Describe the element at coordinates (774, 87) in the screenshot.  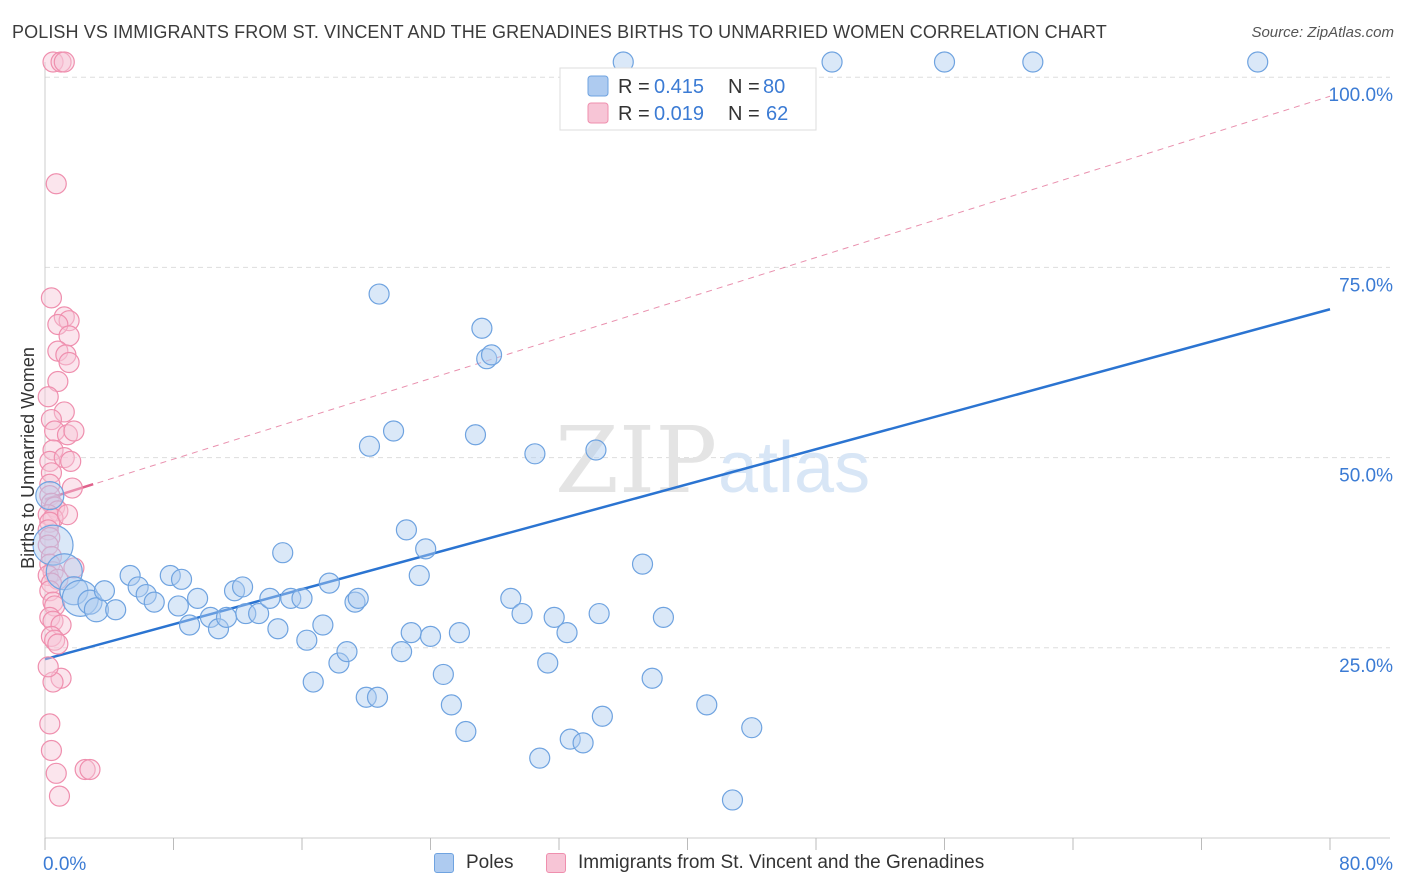
I see `legend-top-n-value: 80` at that location.